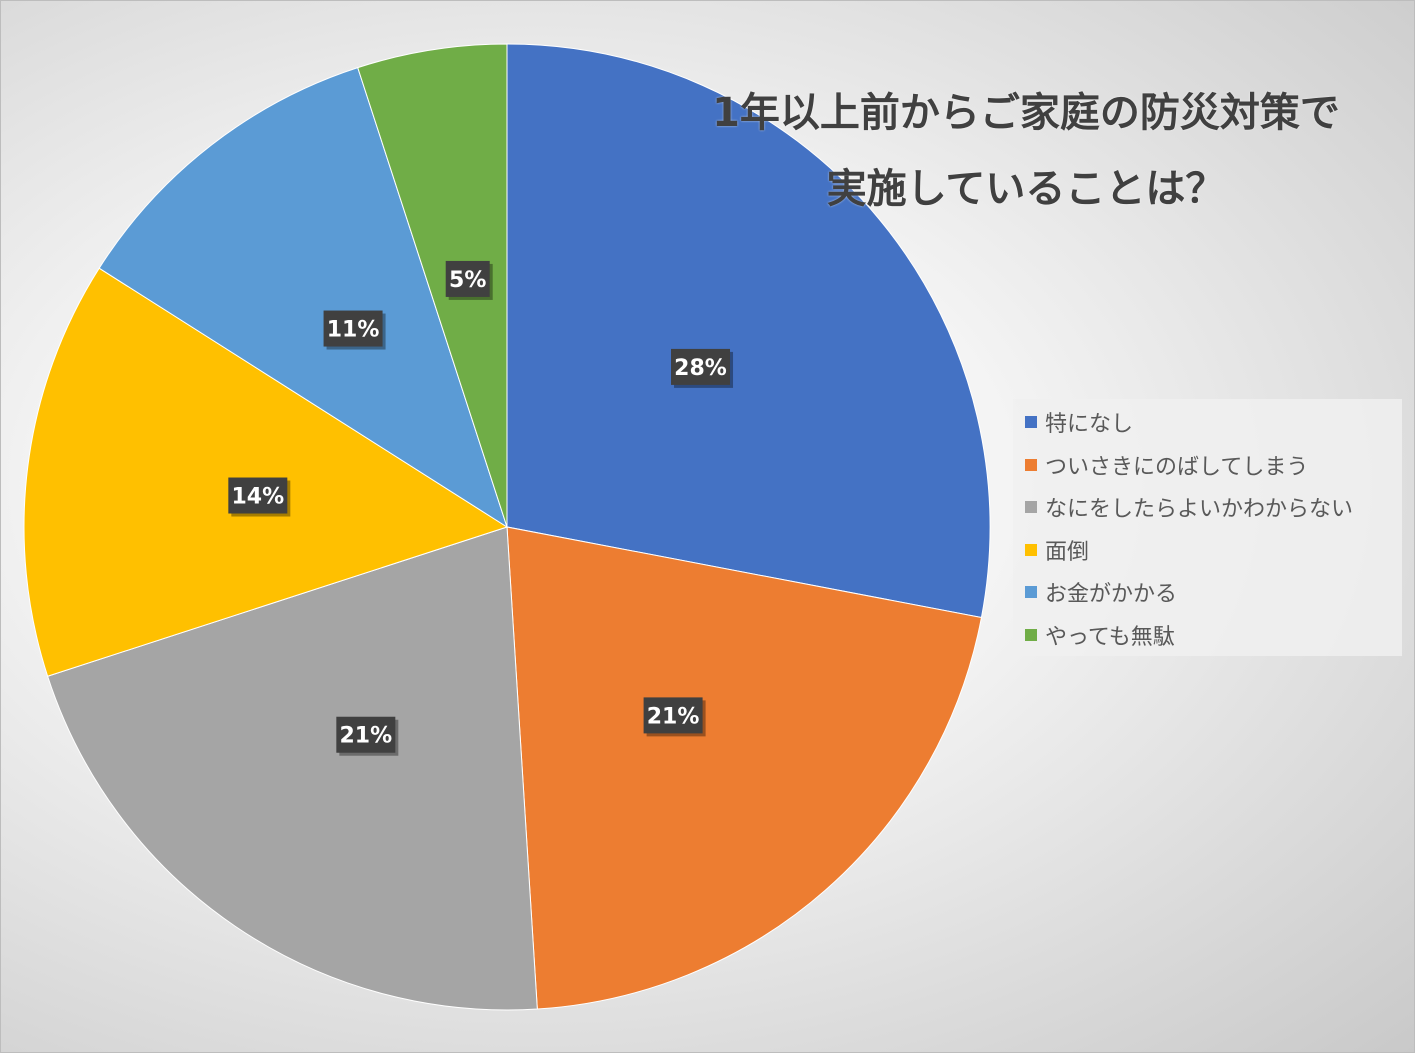 Image resolution: width=1415 pixels, height=1053 pixels. What do you see at coordinates (1207, 635) in the screenshot?
I see `legend-item: やっても無駄` at bounding box center [1207, 635].